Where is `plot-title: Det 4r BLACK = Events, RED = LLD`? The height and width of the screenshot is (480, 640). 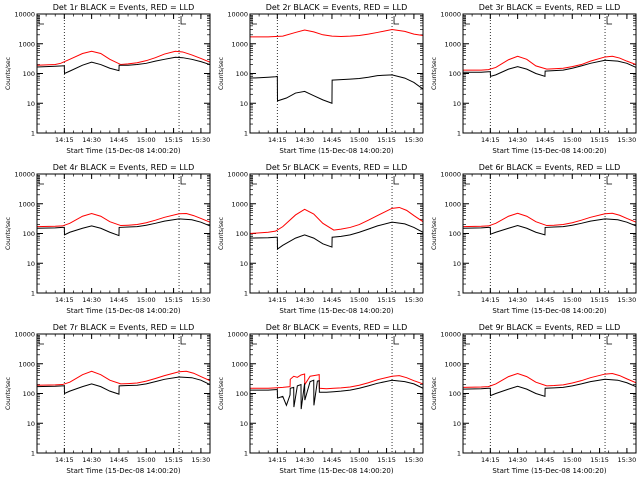
plot-title: Det 4r BLACK = Events, RED = LLD is located at coordinates (124, 167).